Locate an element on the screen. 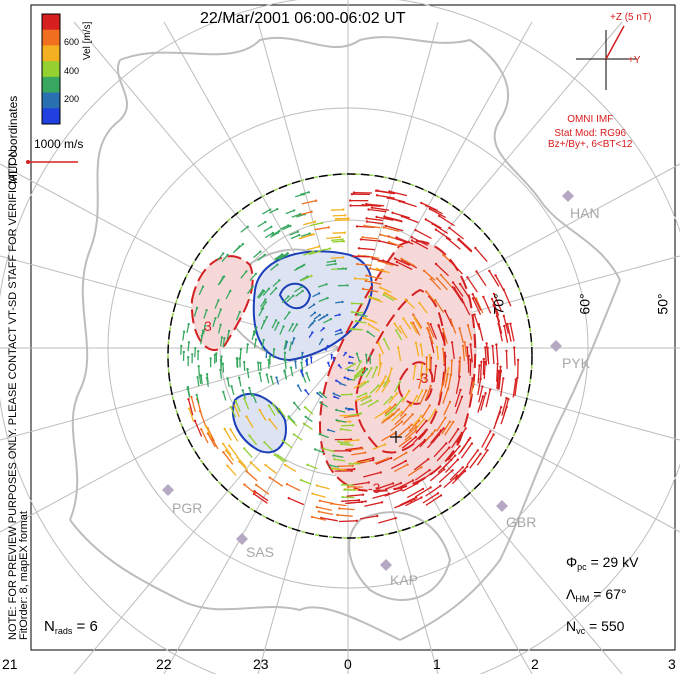  coastline-south is located at coordinates (235, 580).